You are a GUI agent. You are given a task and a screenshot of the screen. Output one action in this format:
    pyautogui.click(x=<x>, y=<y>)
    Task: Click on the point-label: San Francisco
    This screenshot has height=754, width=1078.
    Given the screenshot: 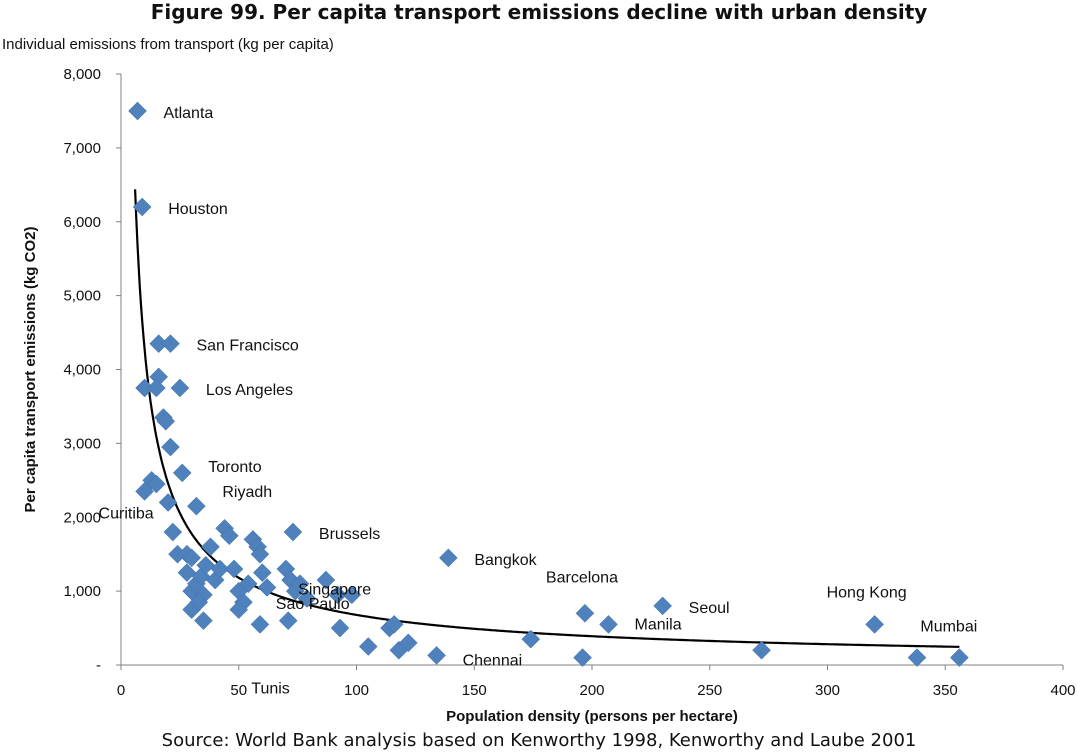 What is the action you would take?
    pyautogui.click(x=247, y=346)
    